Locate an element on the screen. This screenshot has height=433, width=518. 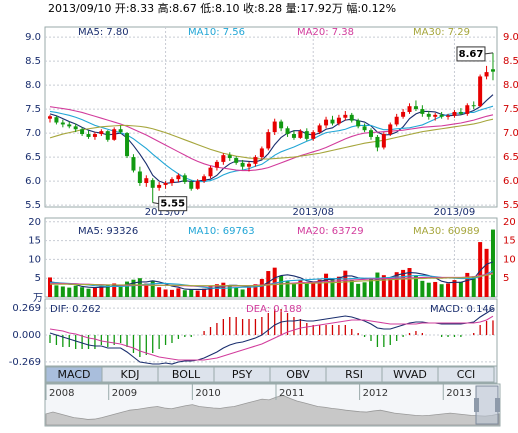
y-tick-label: 9.0 is located at coordinates (33, 37).